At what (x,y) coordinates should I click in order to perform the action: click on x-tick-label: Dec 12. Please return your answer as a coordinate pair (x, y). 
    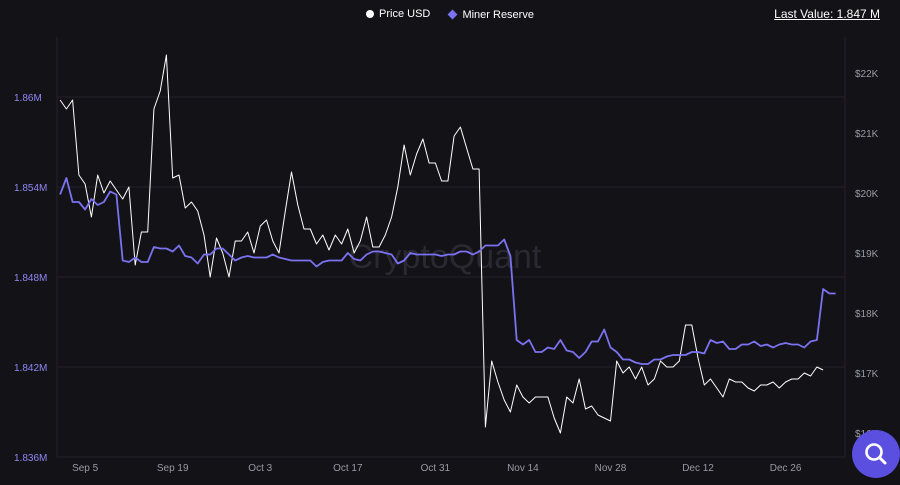
    Looking at the image, I should click on (698, 468).